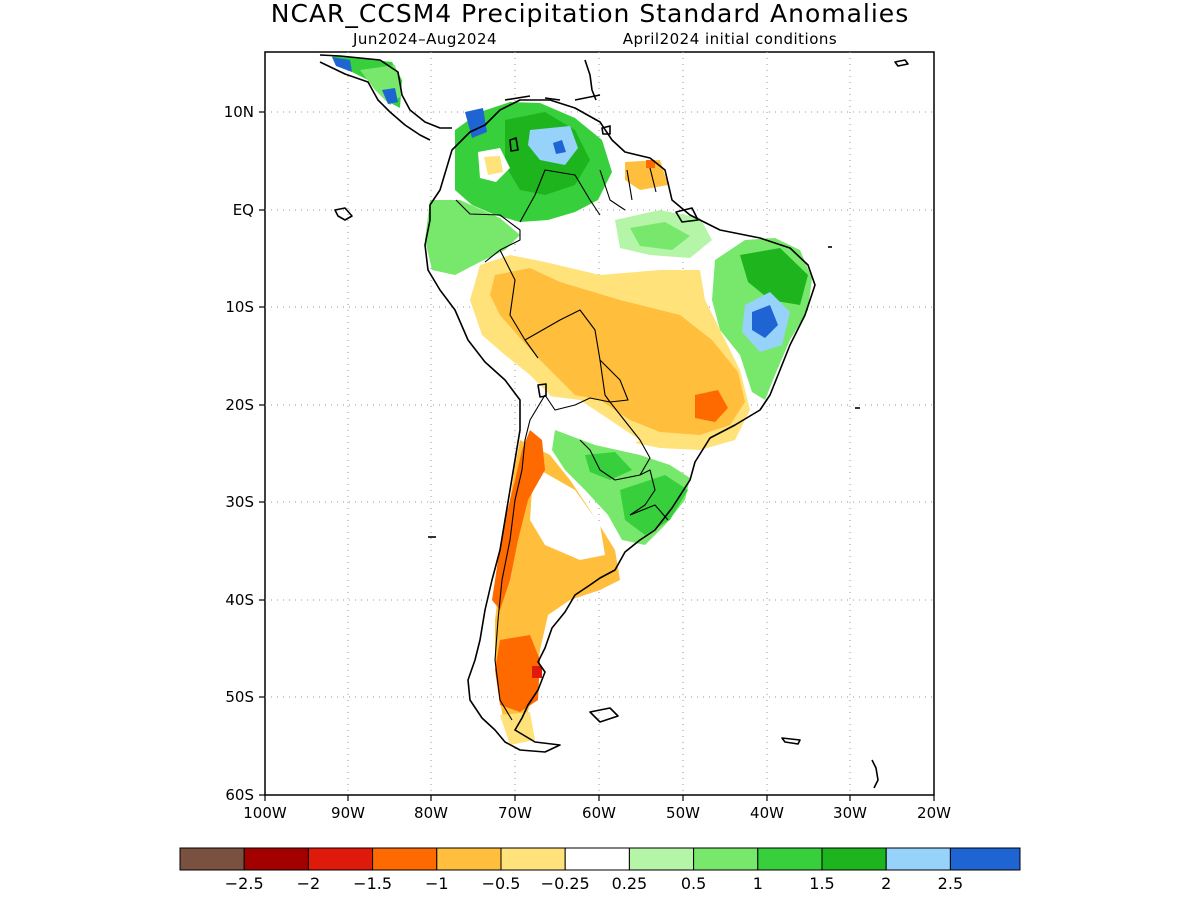 Image resolution: width=1200 pixels, height=900 pixels. I want to click on colorbar-label: −1, so click(437, 883).